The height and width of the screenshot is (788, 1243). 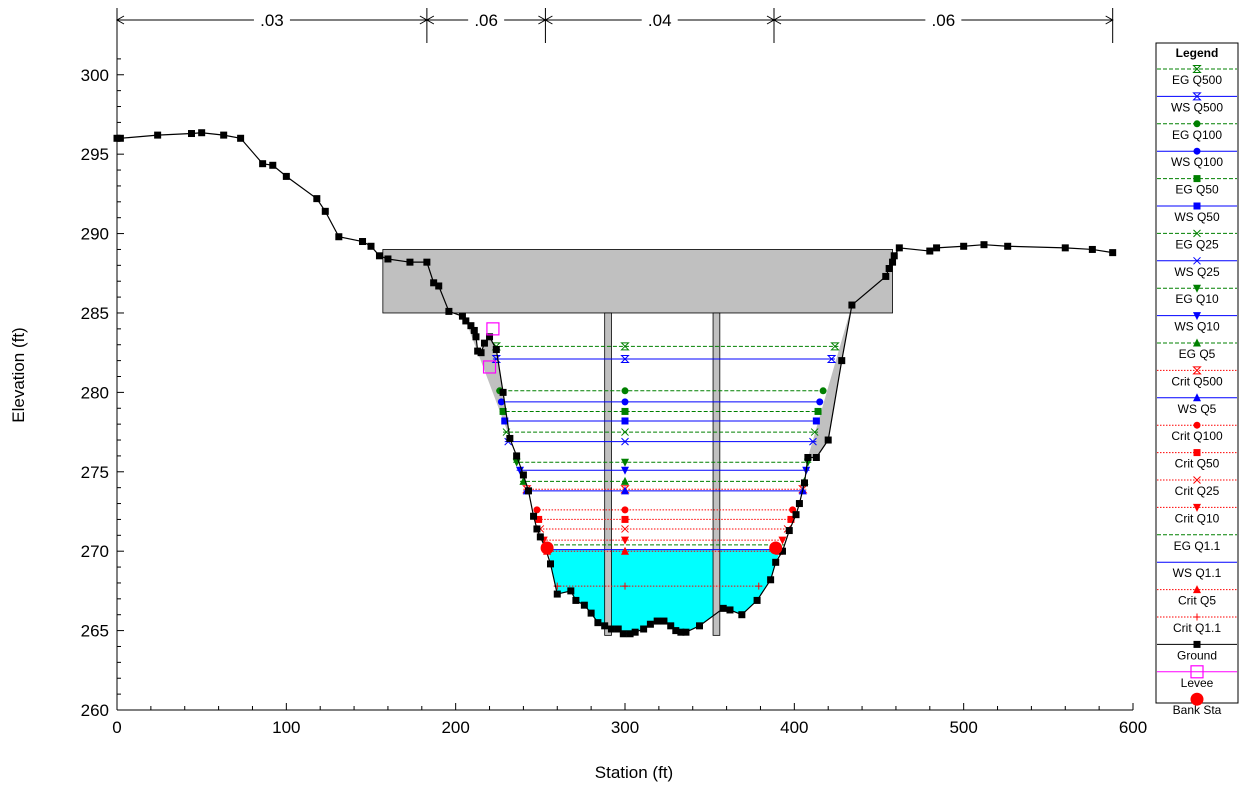 I want to click on x-tick-label-400: 400, so click(x=794, y=727).